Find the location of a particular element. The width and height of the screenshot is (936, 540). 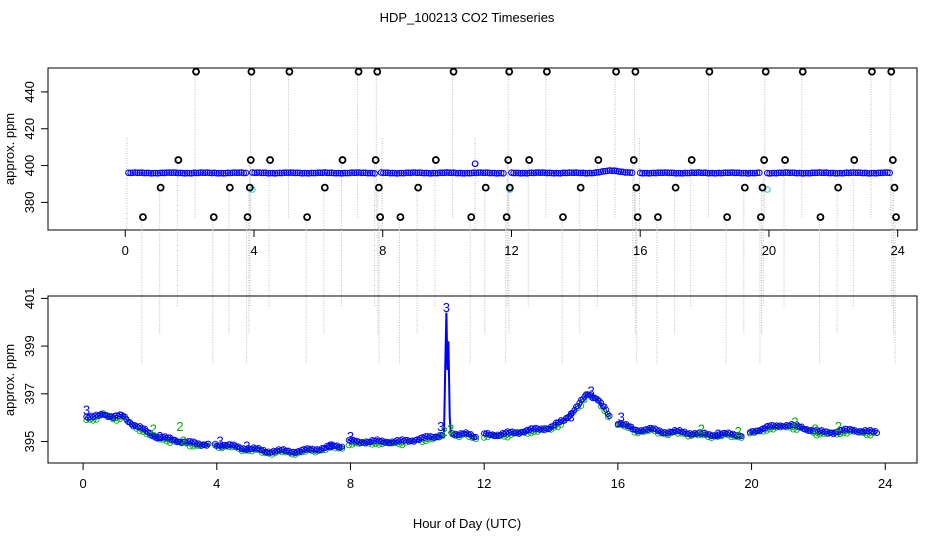

sample-point-spike is located at coordinates (475, 164).